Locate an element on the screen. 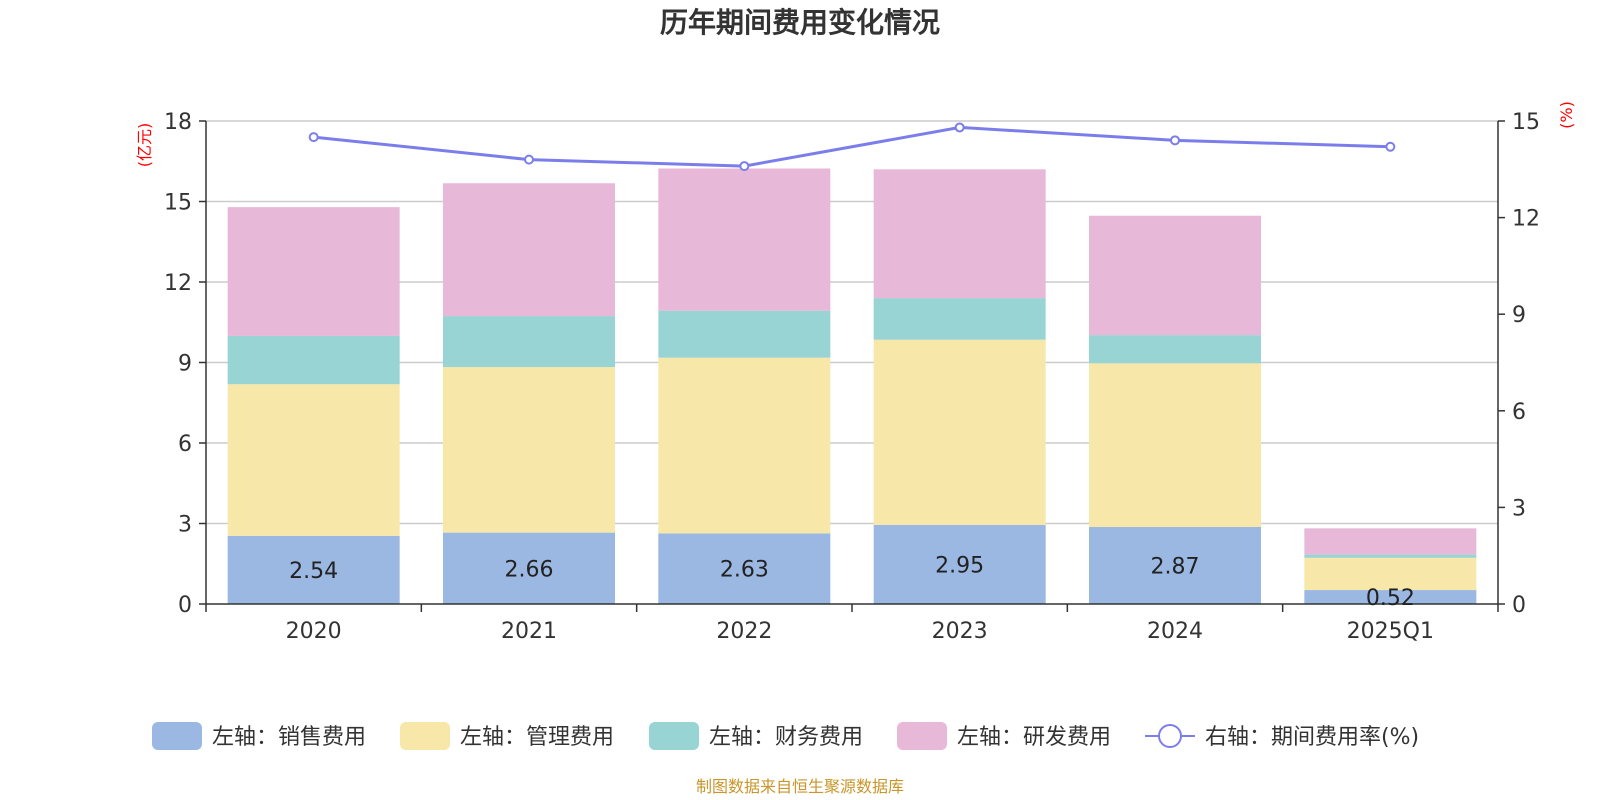 The image size is (1600, 800). legend-label: 左轴：销售费用 is located at coordinates (289, 737).